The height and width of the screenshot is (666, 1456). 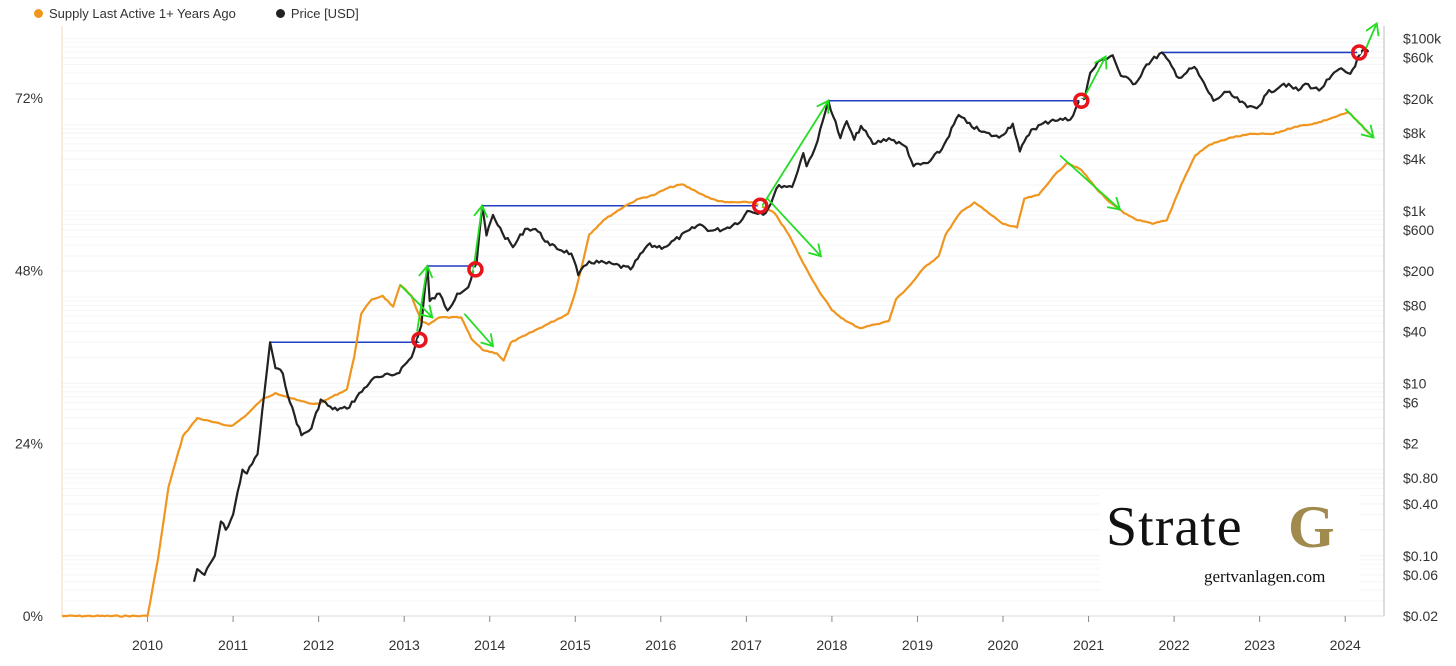 What do you see at coordinates (233, 645) in the screenshot?
I see `x-tick-label: 2011` at bounding box center [233, 645].